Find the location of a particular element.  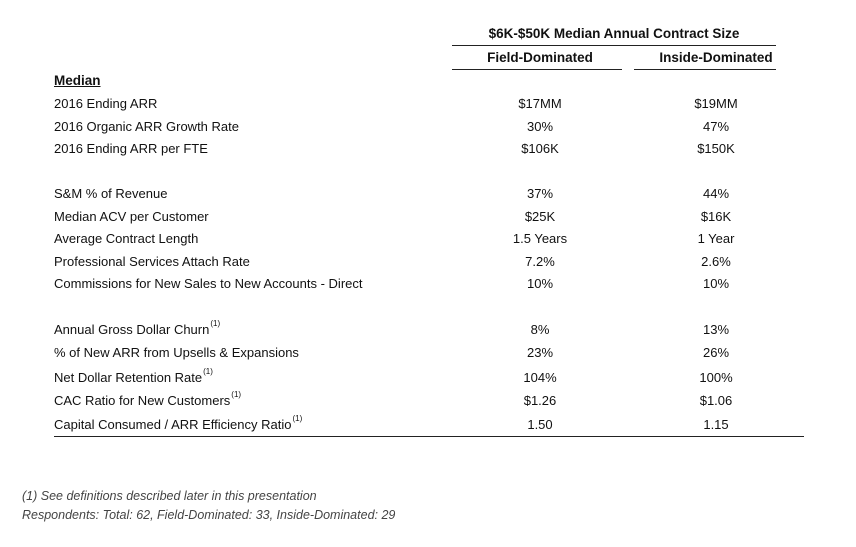

row-label-text: Capital Consumed / ARR Efficiency Ratio is located at coordinates (173, 424).